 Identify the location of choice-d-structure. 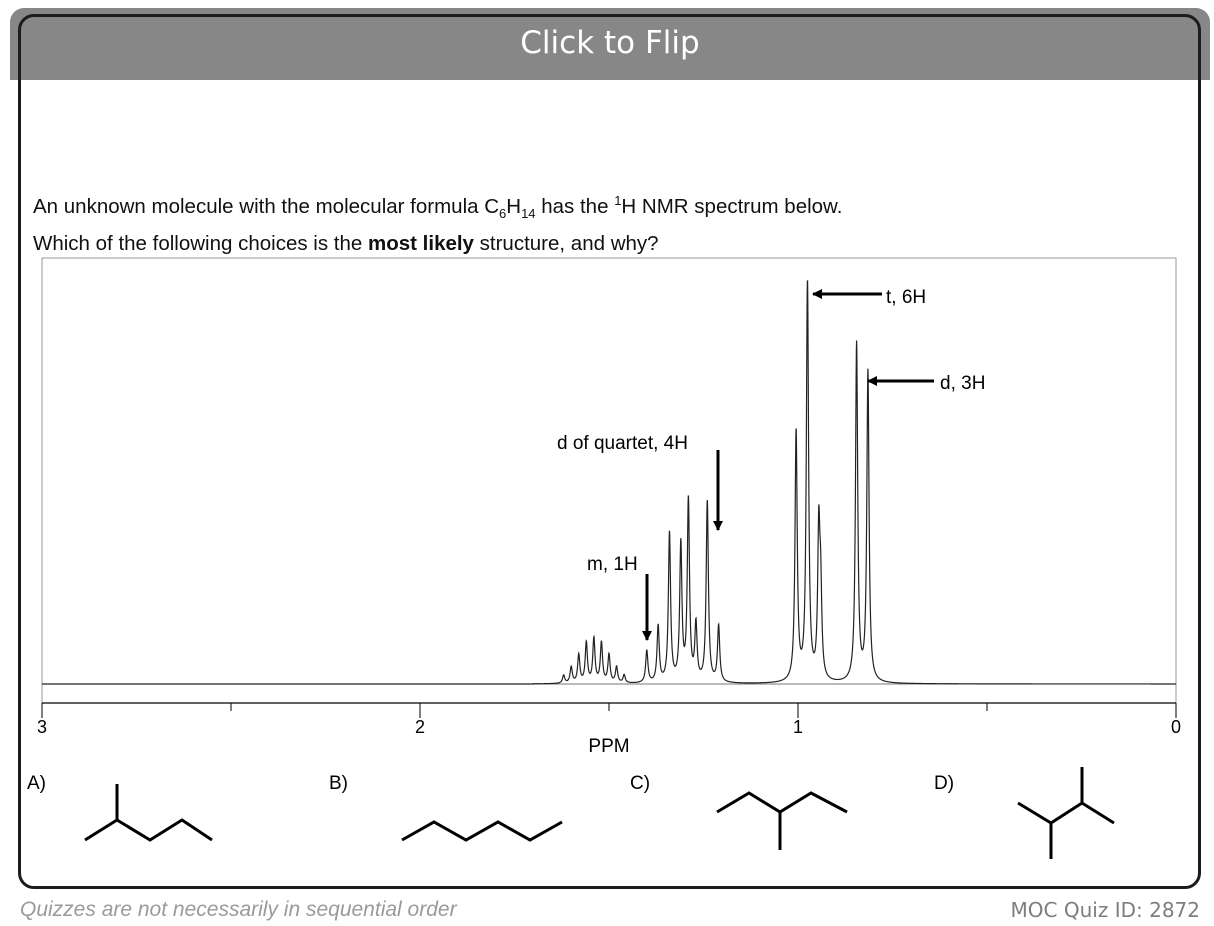
(1066, 813).